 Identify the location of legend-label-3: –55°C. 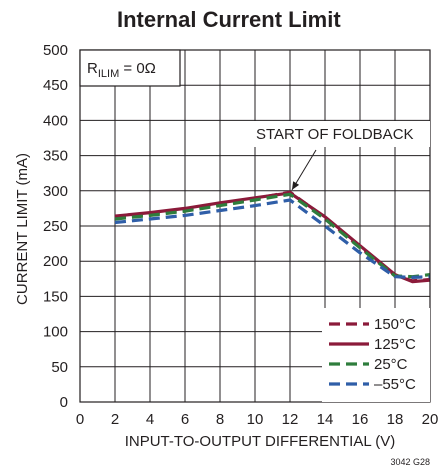
(395, 384).